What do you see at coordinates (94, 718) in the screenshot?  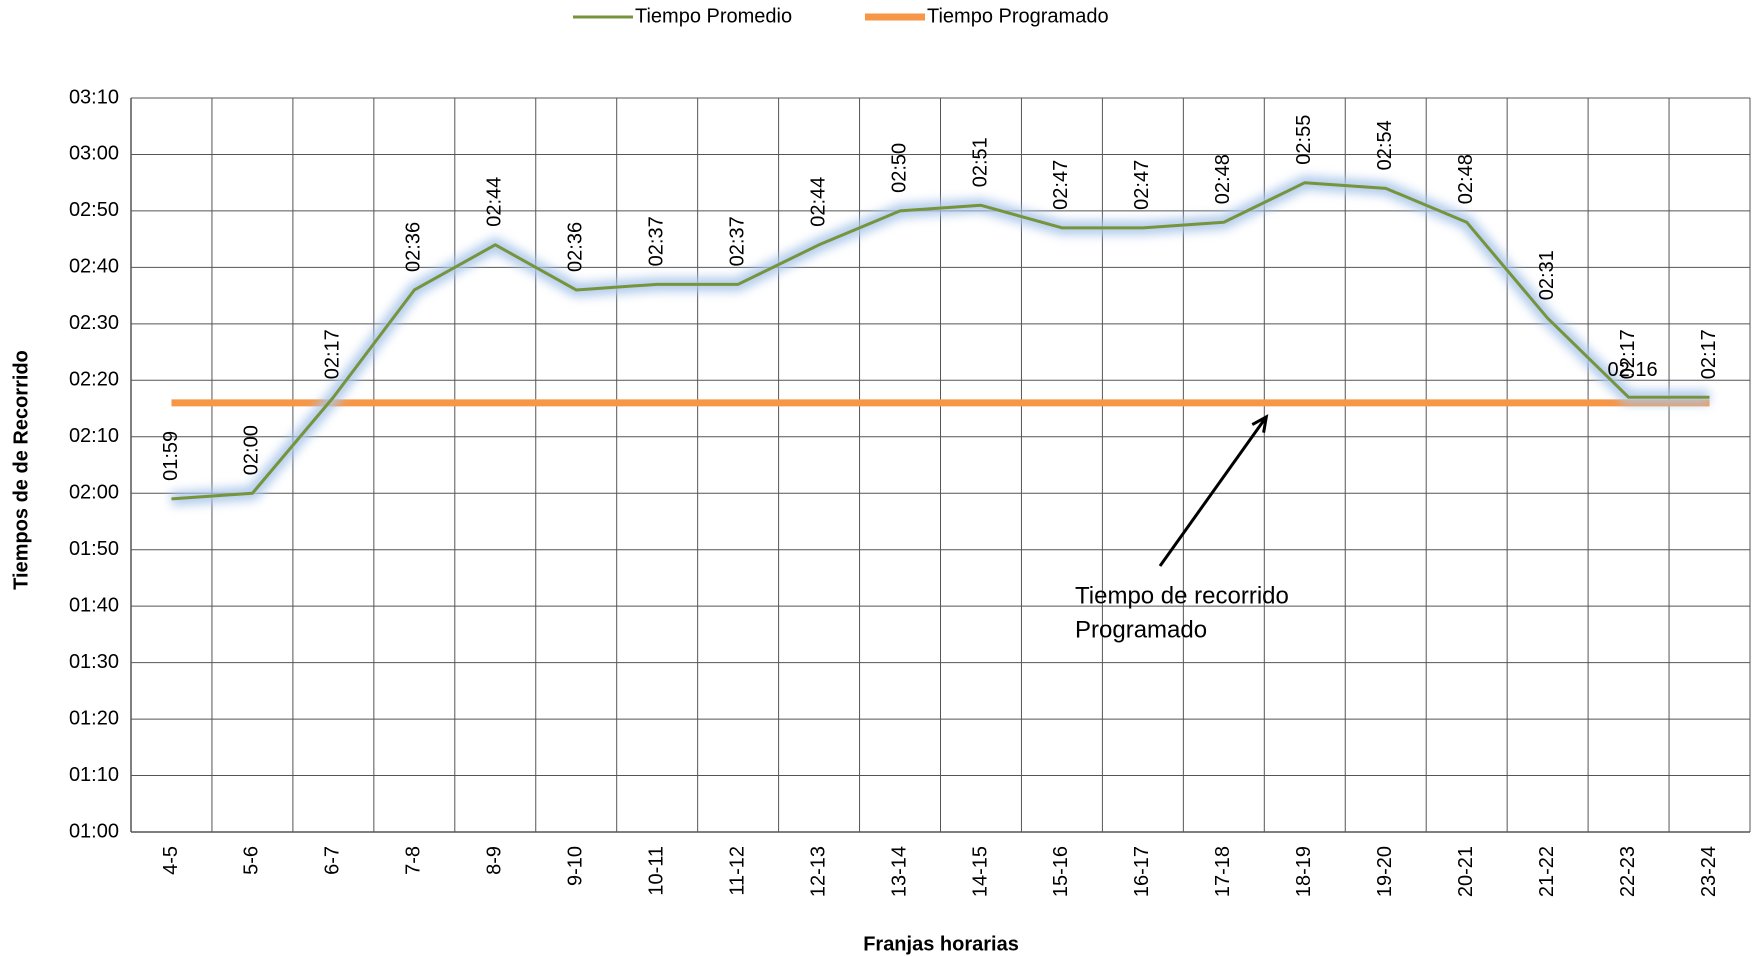 I see `y-tick-label: 01:20` at bounding box center [94, 718].